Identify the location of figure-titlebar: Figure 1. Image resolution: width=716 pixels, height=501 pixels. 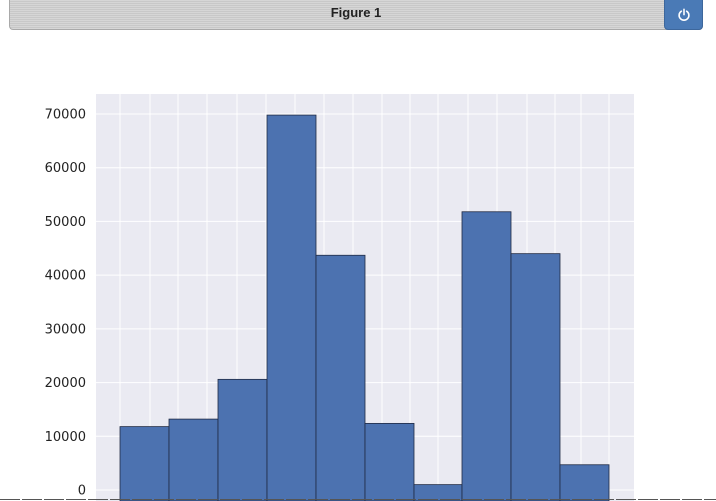
(356, 15).